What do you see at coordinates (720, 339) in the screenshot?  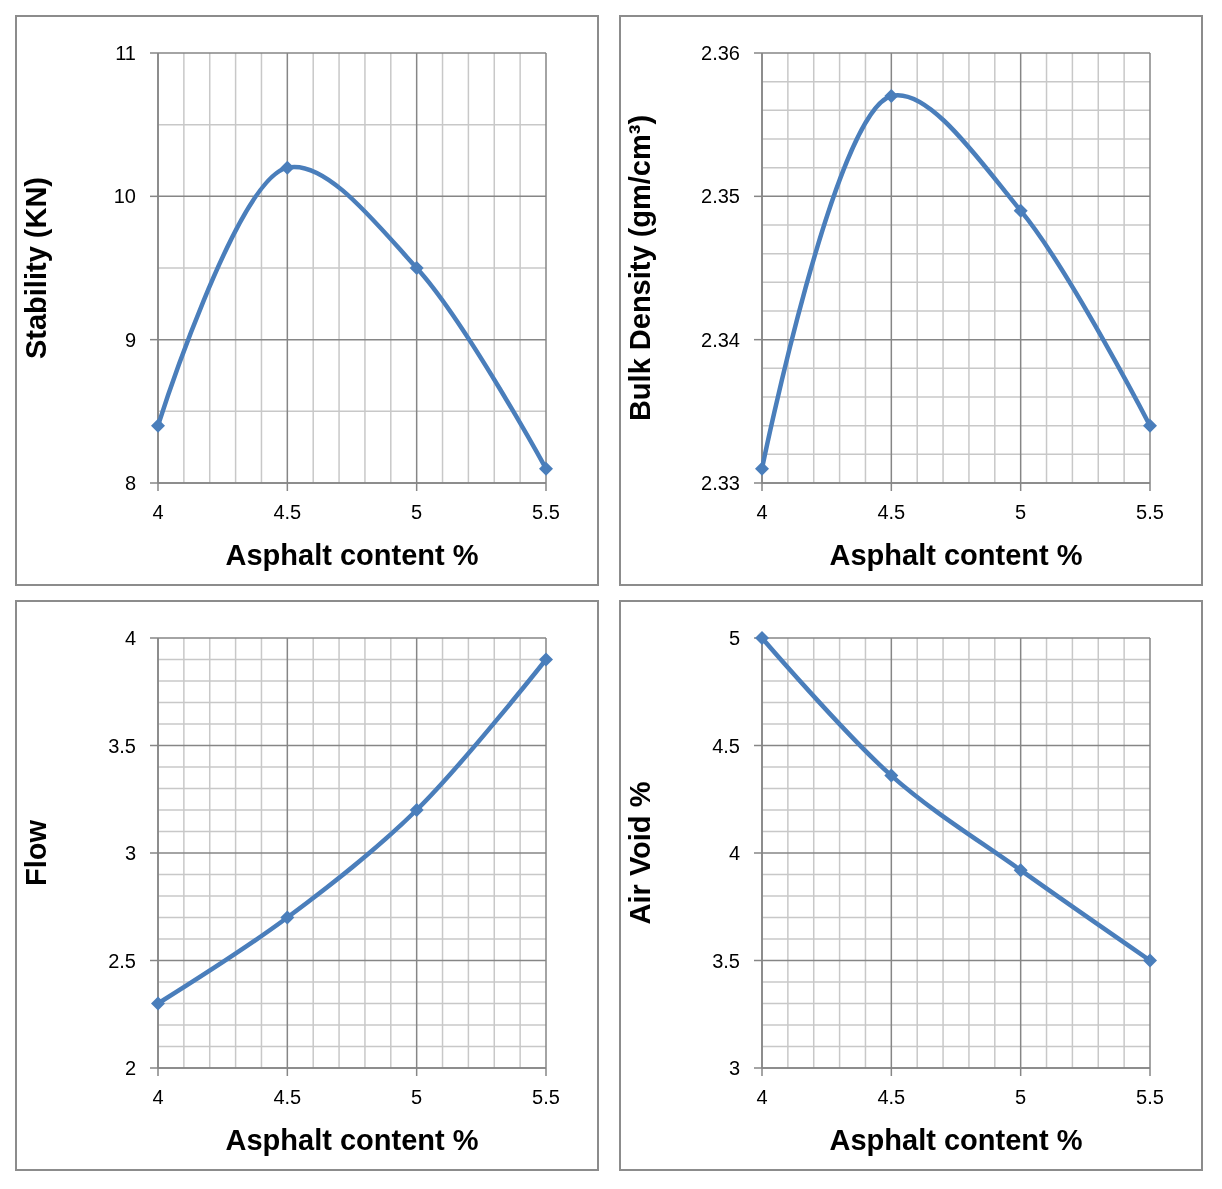 I see `y-tick-label: 2.34` at bounding box center [720, 339].